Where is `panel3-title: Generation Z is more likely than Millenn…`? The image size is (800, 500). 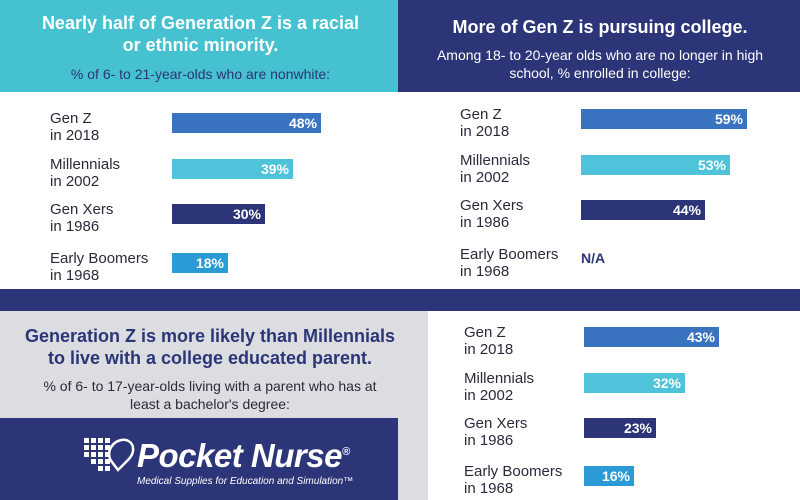
panel3-title: Generation Z is more likely than Millenn… is located at coordinates (210, 347).